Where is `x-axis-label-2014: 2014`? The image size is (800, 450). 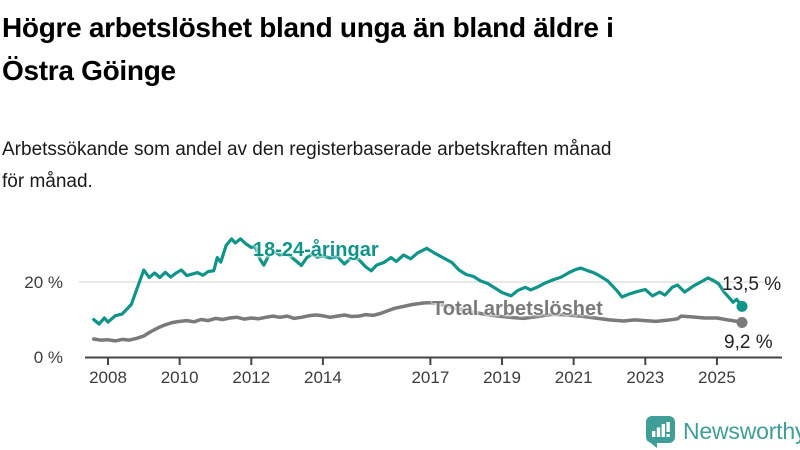 x-axis-label-2014: 2014 is located at coordinates (323, 377).